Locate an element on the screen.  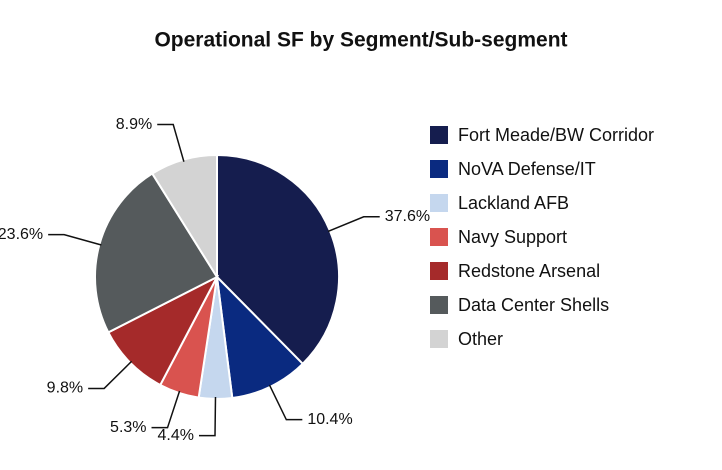
legend-label: Data Center Shells is located at coordinates (533, 305).